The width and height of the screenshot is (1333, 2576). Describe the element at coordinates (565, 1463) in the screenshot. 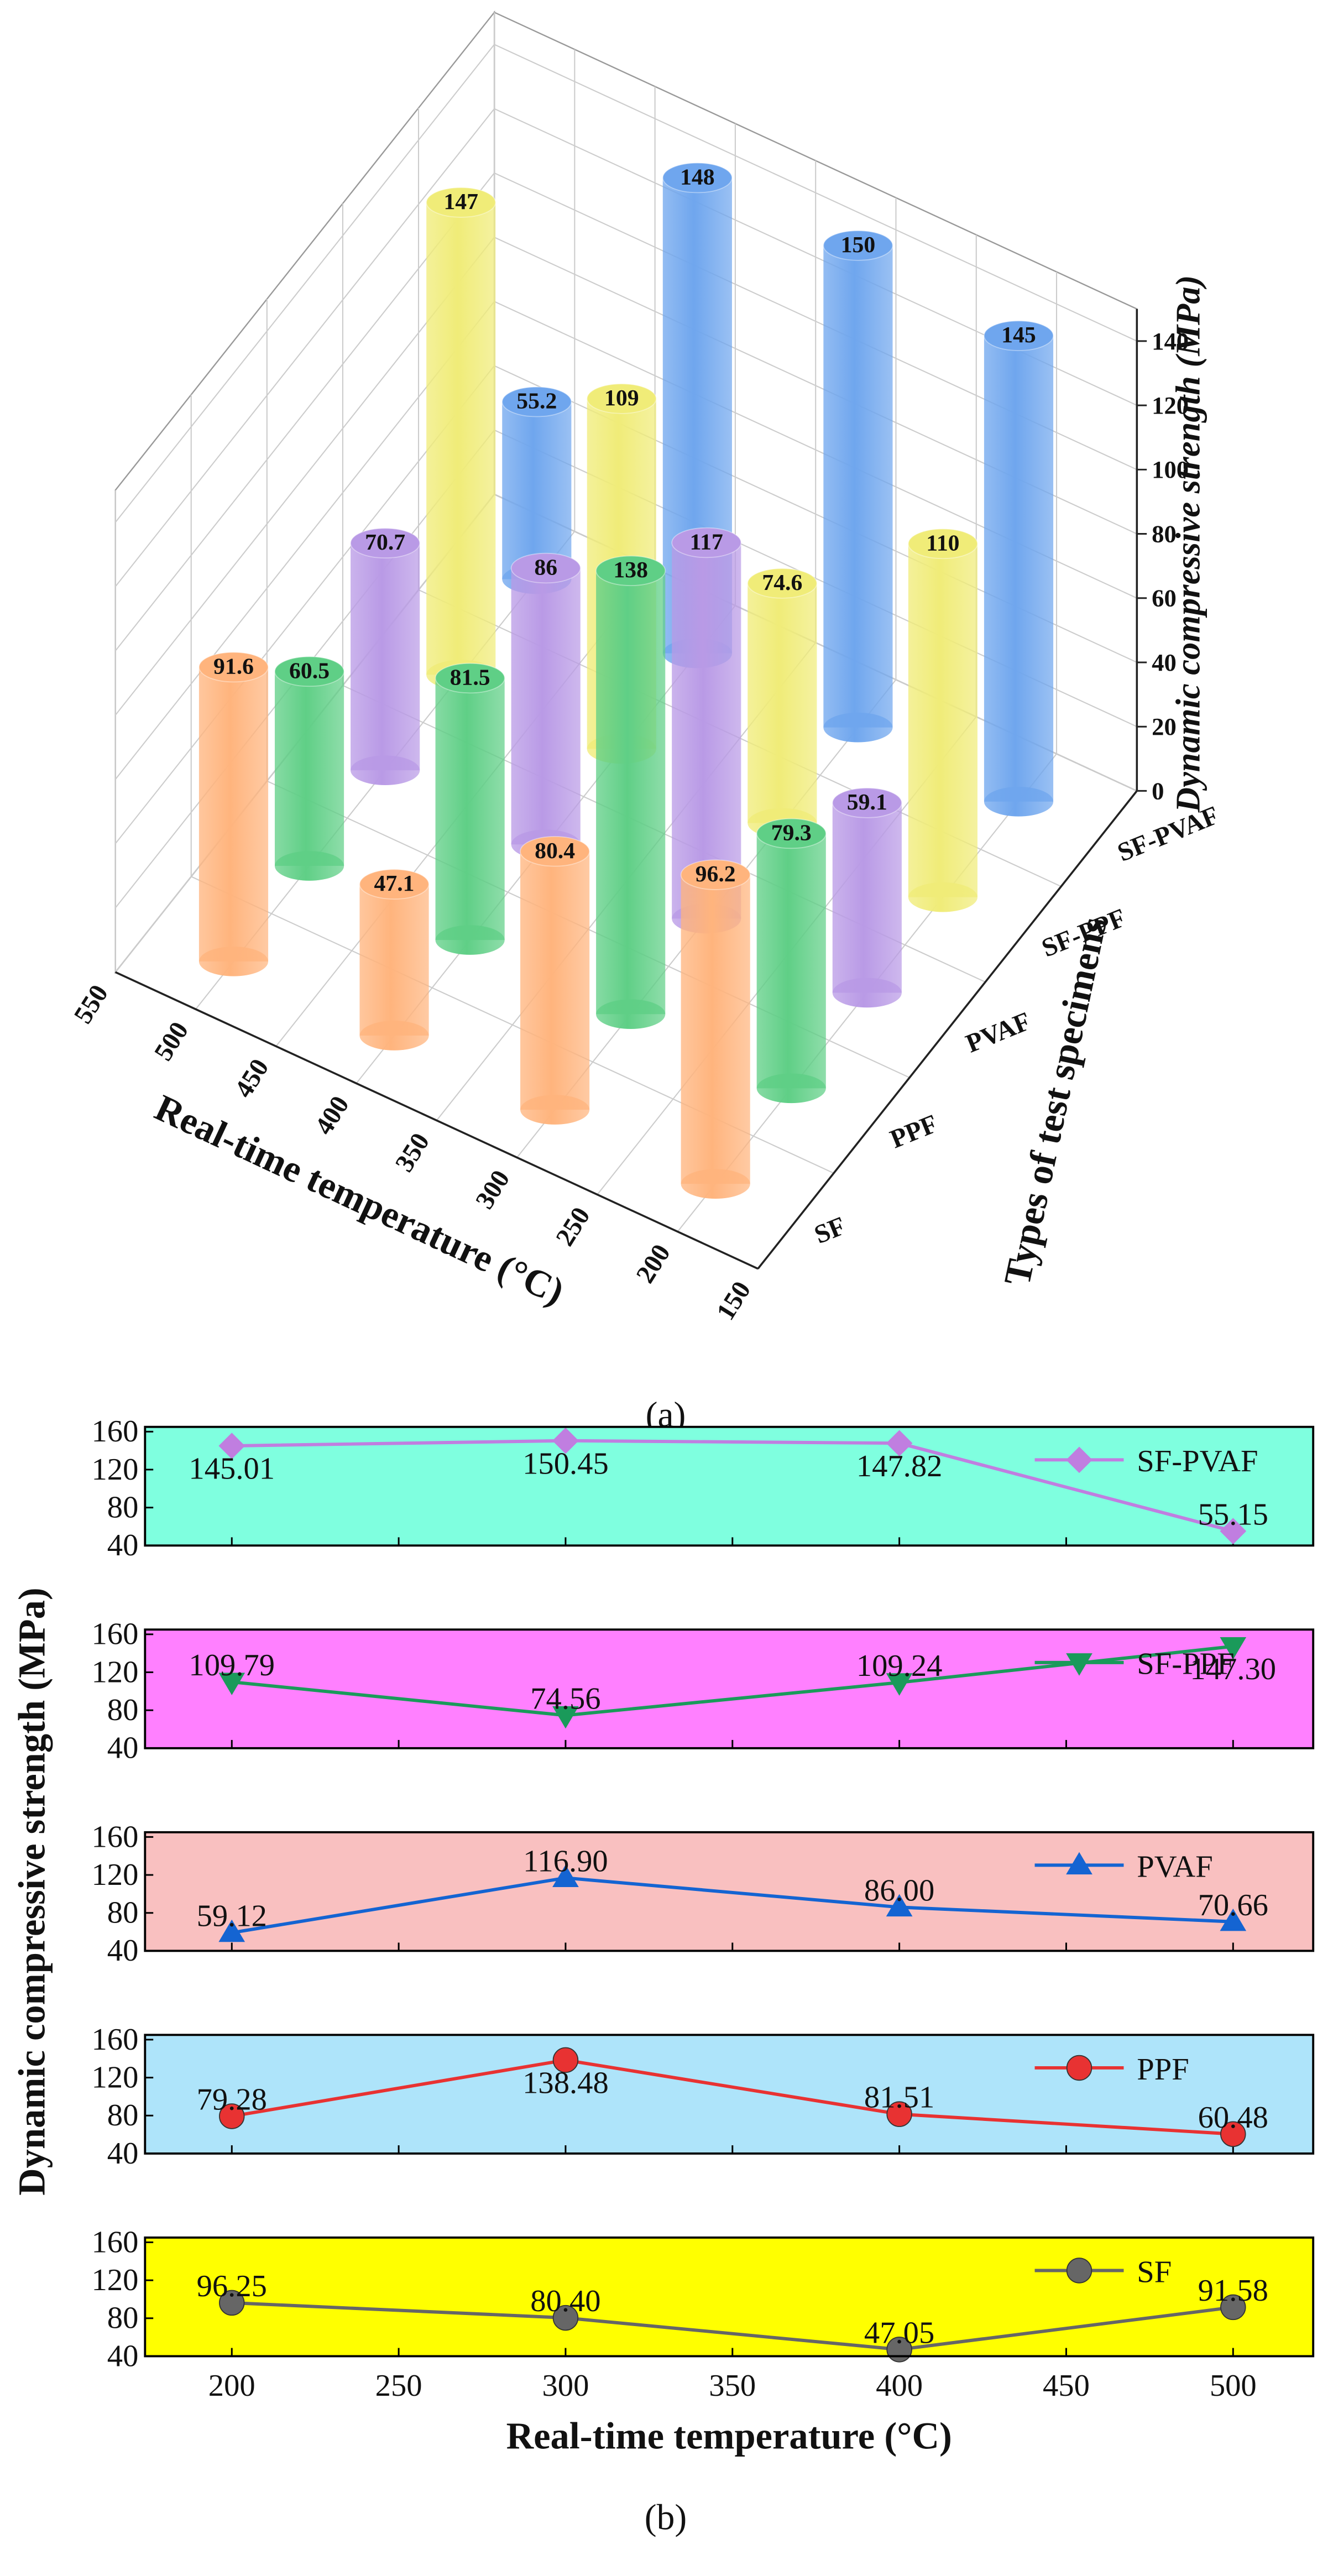

I see `value-label: 150.45` at that location.